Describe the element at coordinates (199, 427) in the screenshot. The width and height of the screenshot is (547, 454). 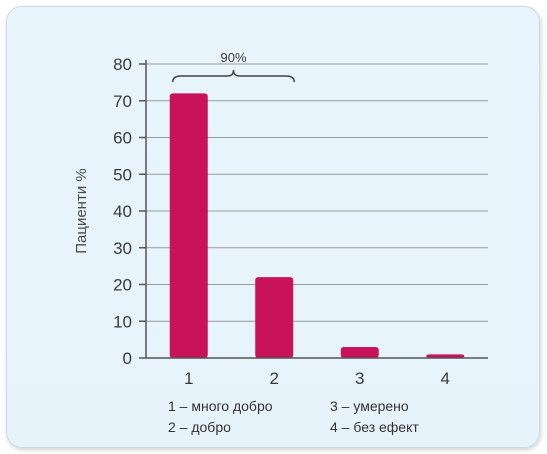
I see `legend-entry: 2 – добро` at that location.